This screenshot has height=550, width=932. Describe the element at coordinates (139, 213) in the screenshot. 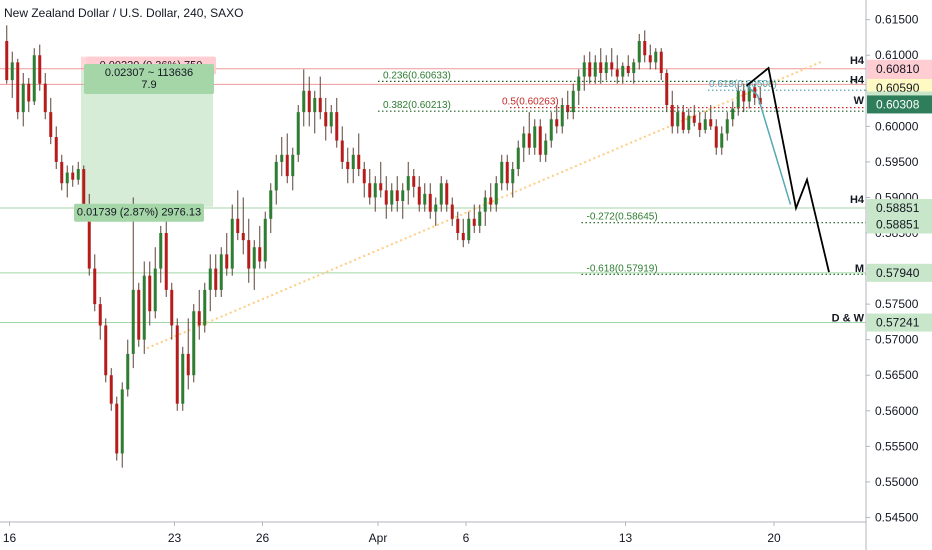

I see `range-label: 0.01739 (2.87%) 2976.13` at that location.